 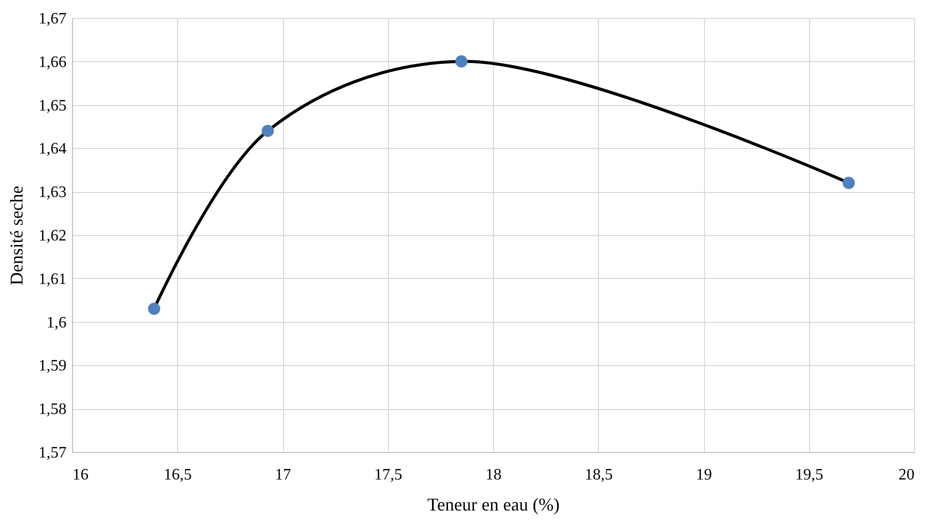 I want to click on y-tick-label: 1,63, so click(x=52, y=193).